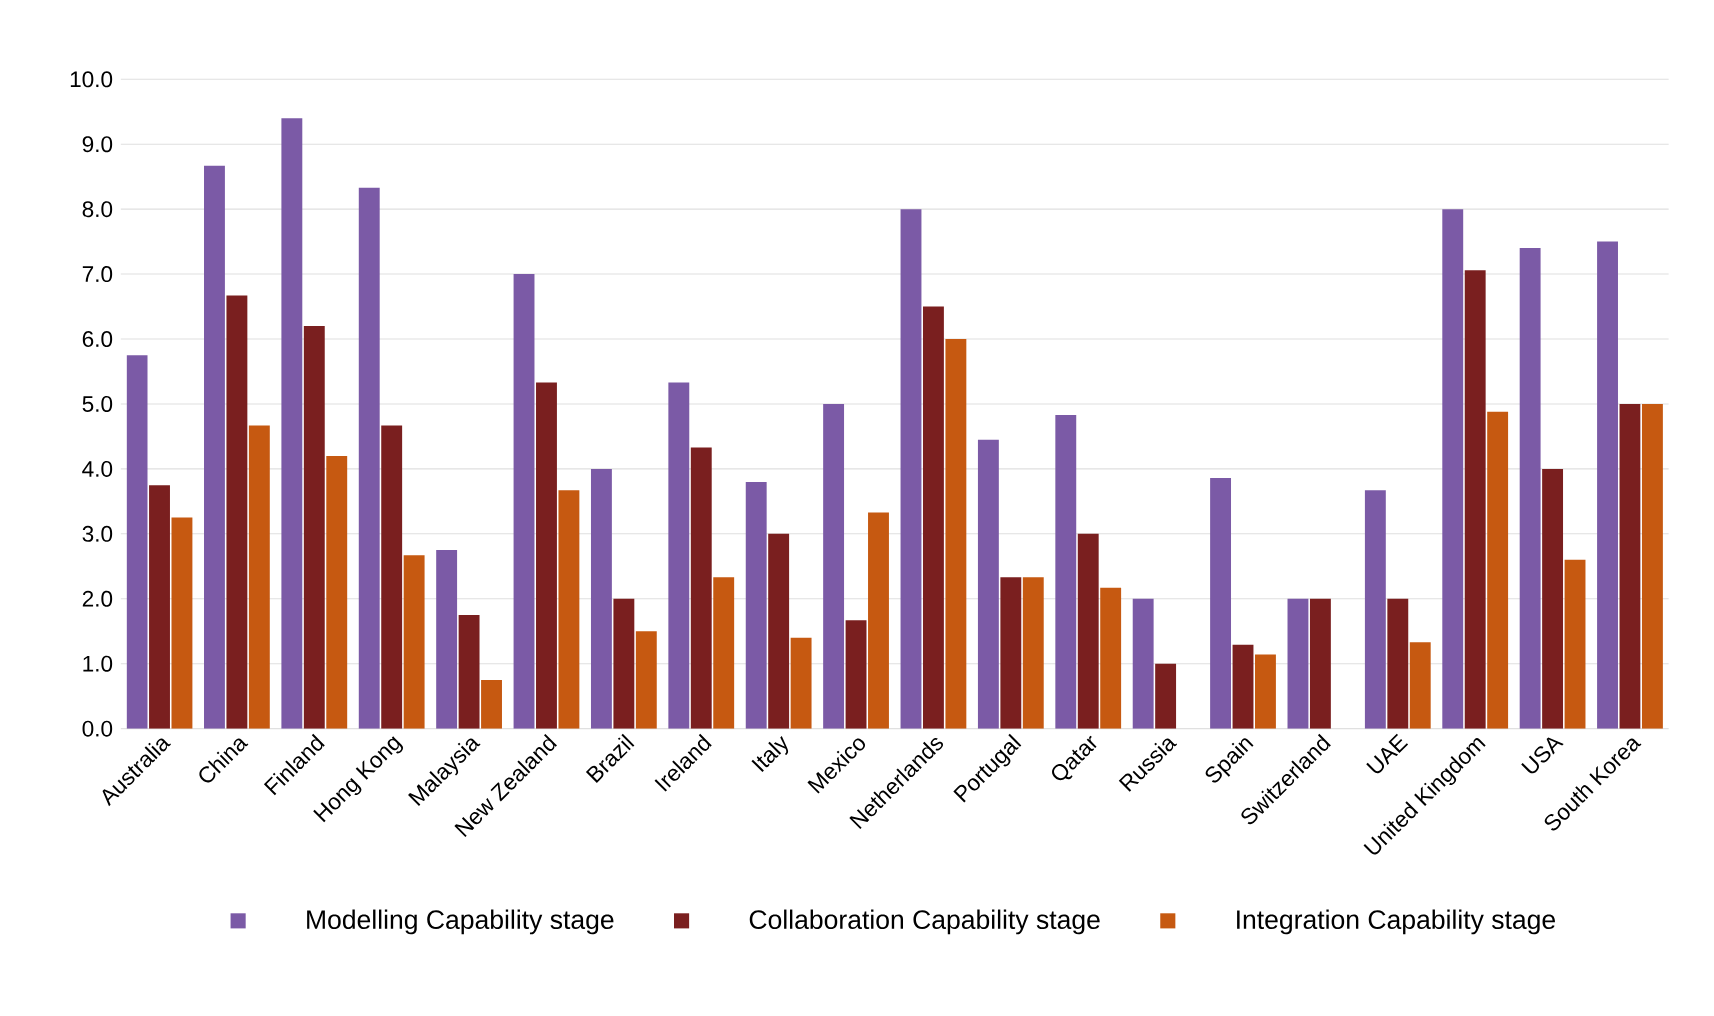 The image size is (1714, 1016). I want to click on y-tick-label: 8.0, so click(97, 209).